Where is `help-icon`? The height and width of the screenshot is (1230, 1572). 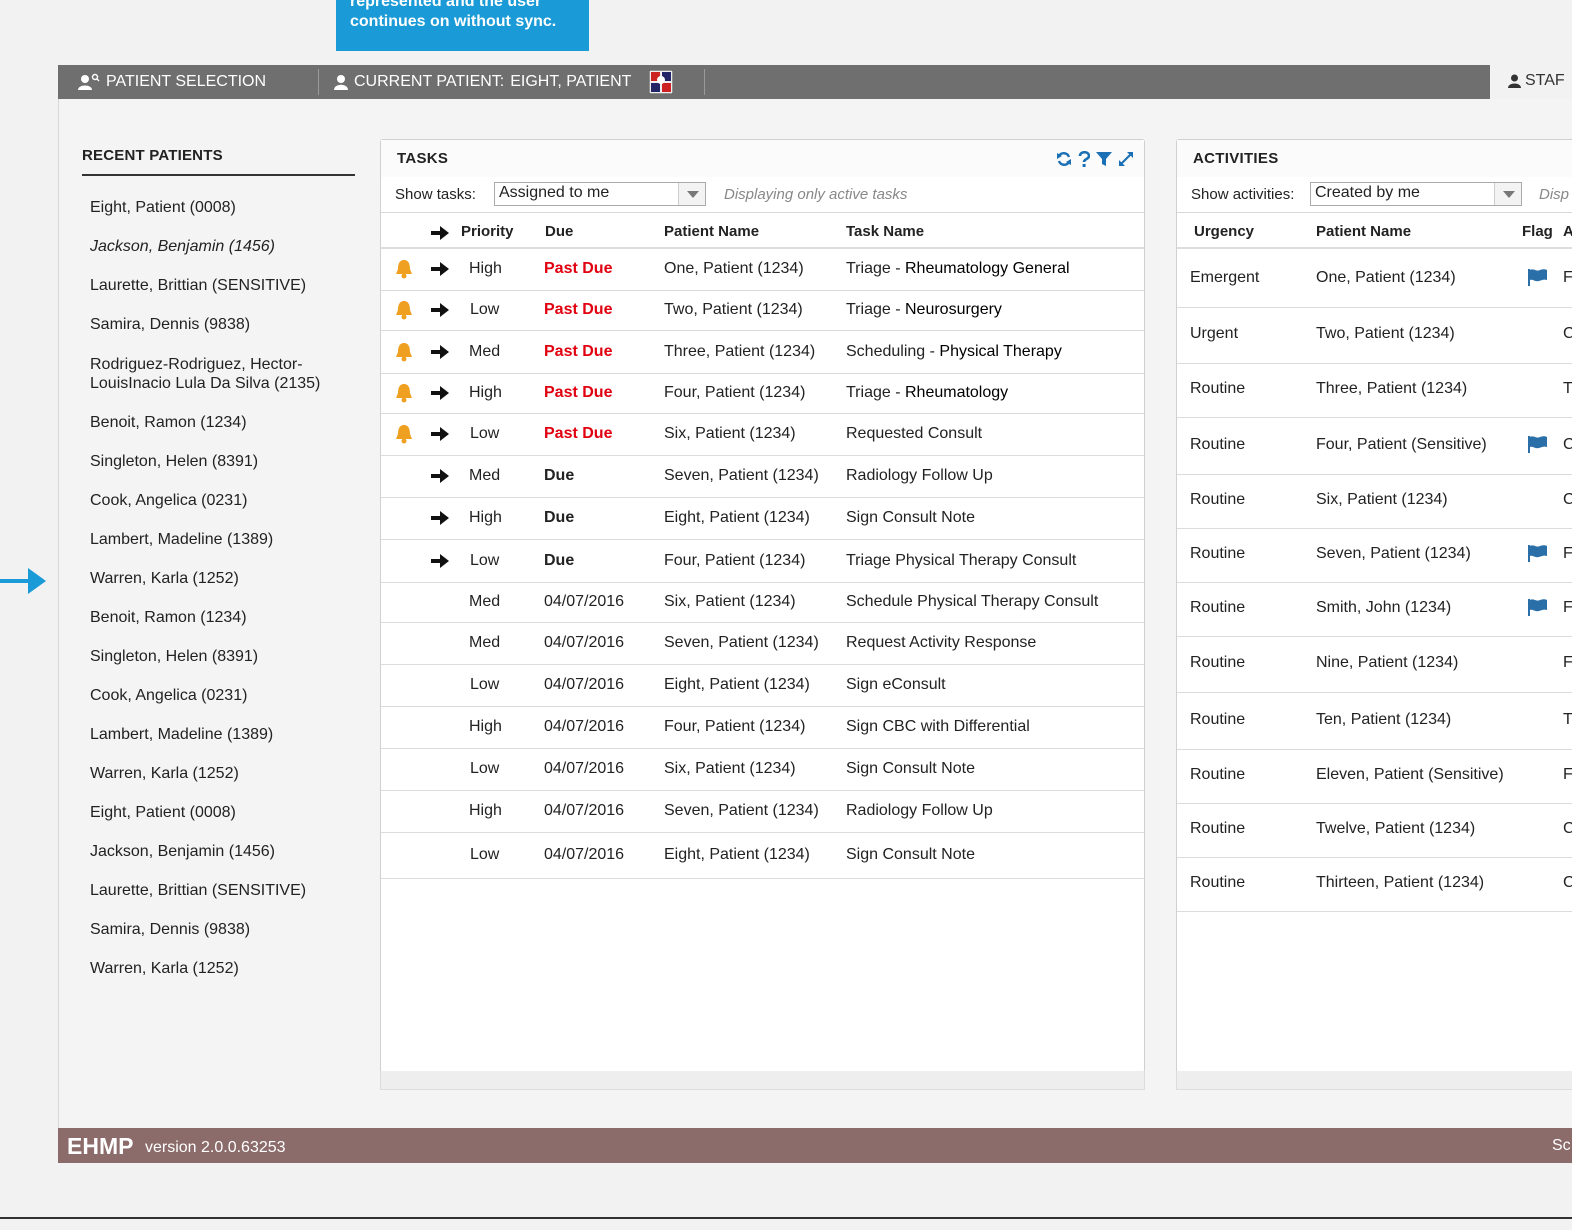
help-icon is located at coordinates (1084, 159).